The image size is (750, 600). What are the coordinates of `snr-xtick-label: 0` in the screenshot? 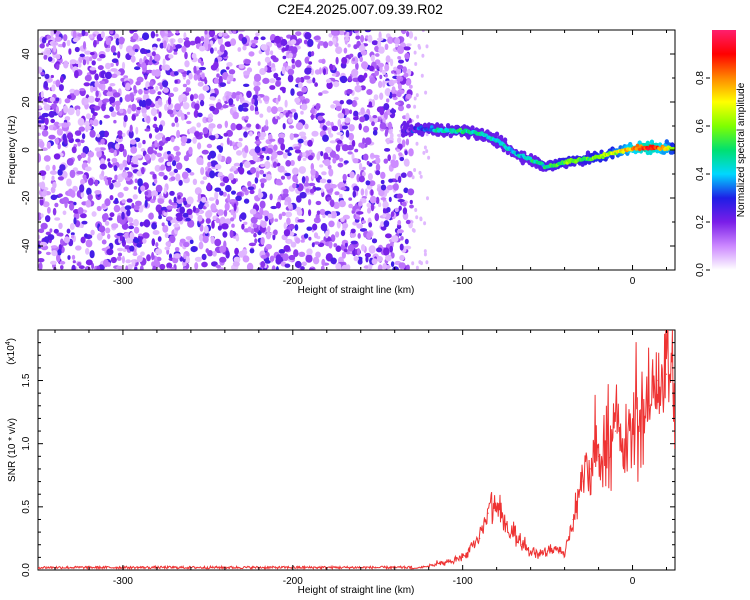 It's located at (633, 581).